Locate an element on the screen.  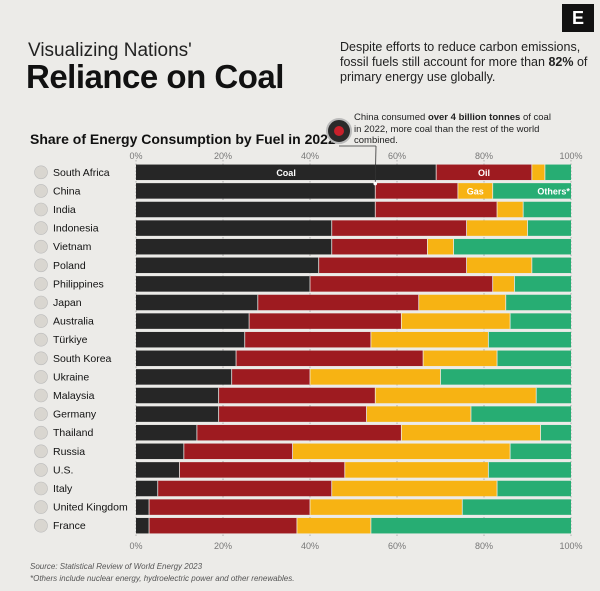
x-tick-label-top: 60% is located at coordinates (397, 156).